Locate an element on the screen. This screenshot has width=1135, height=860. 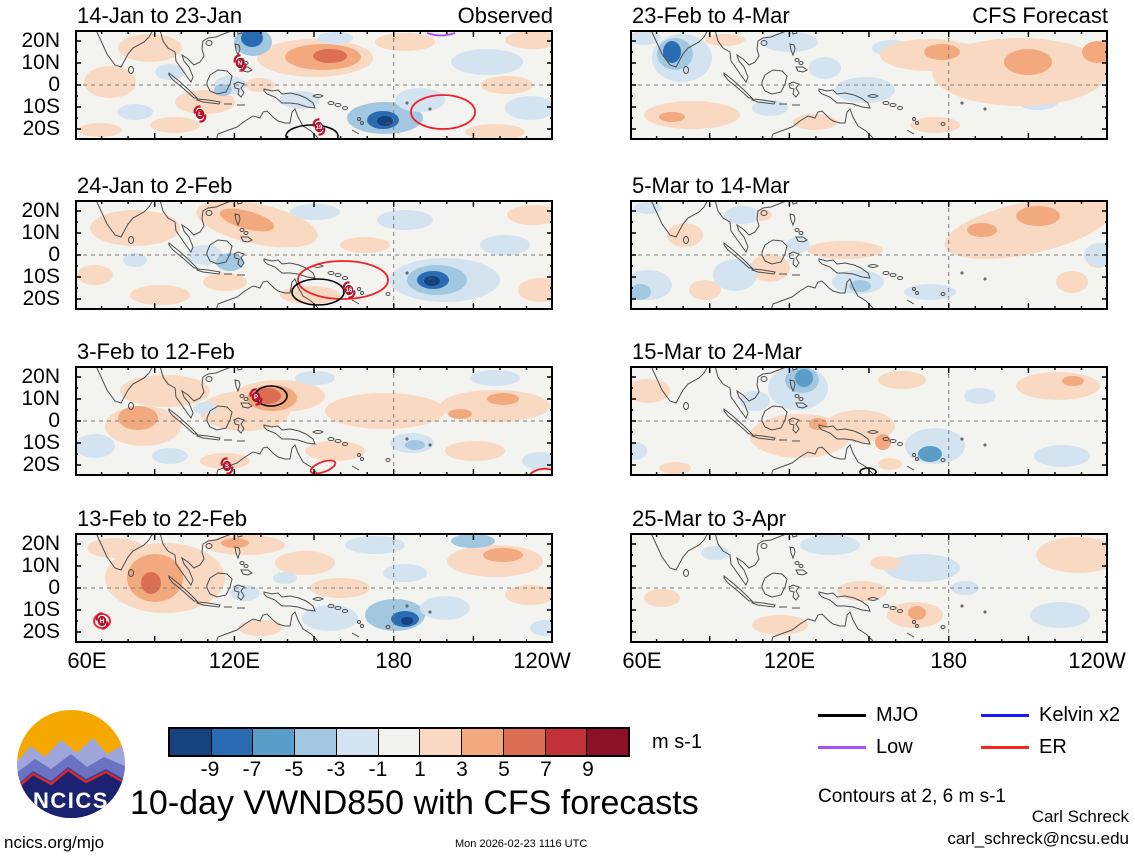
panel-title-row: 14-Jan to 23-Jan Observed is located at coordinates (314, 16).